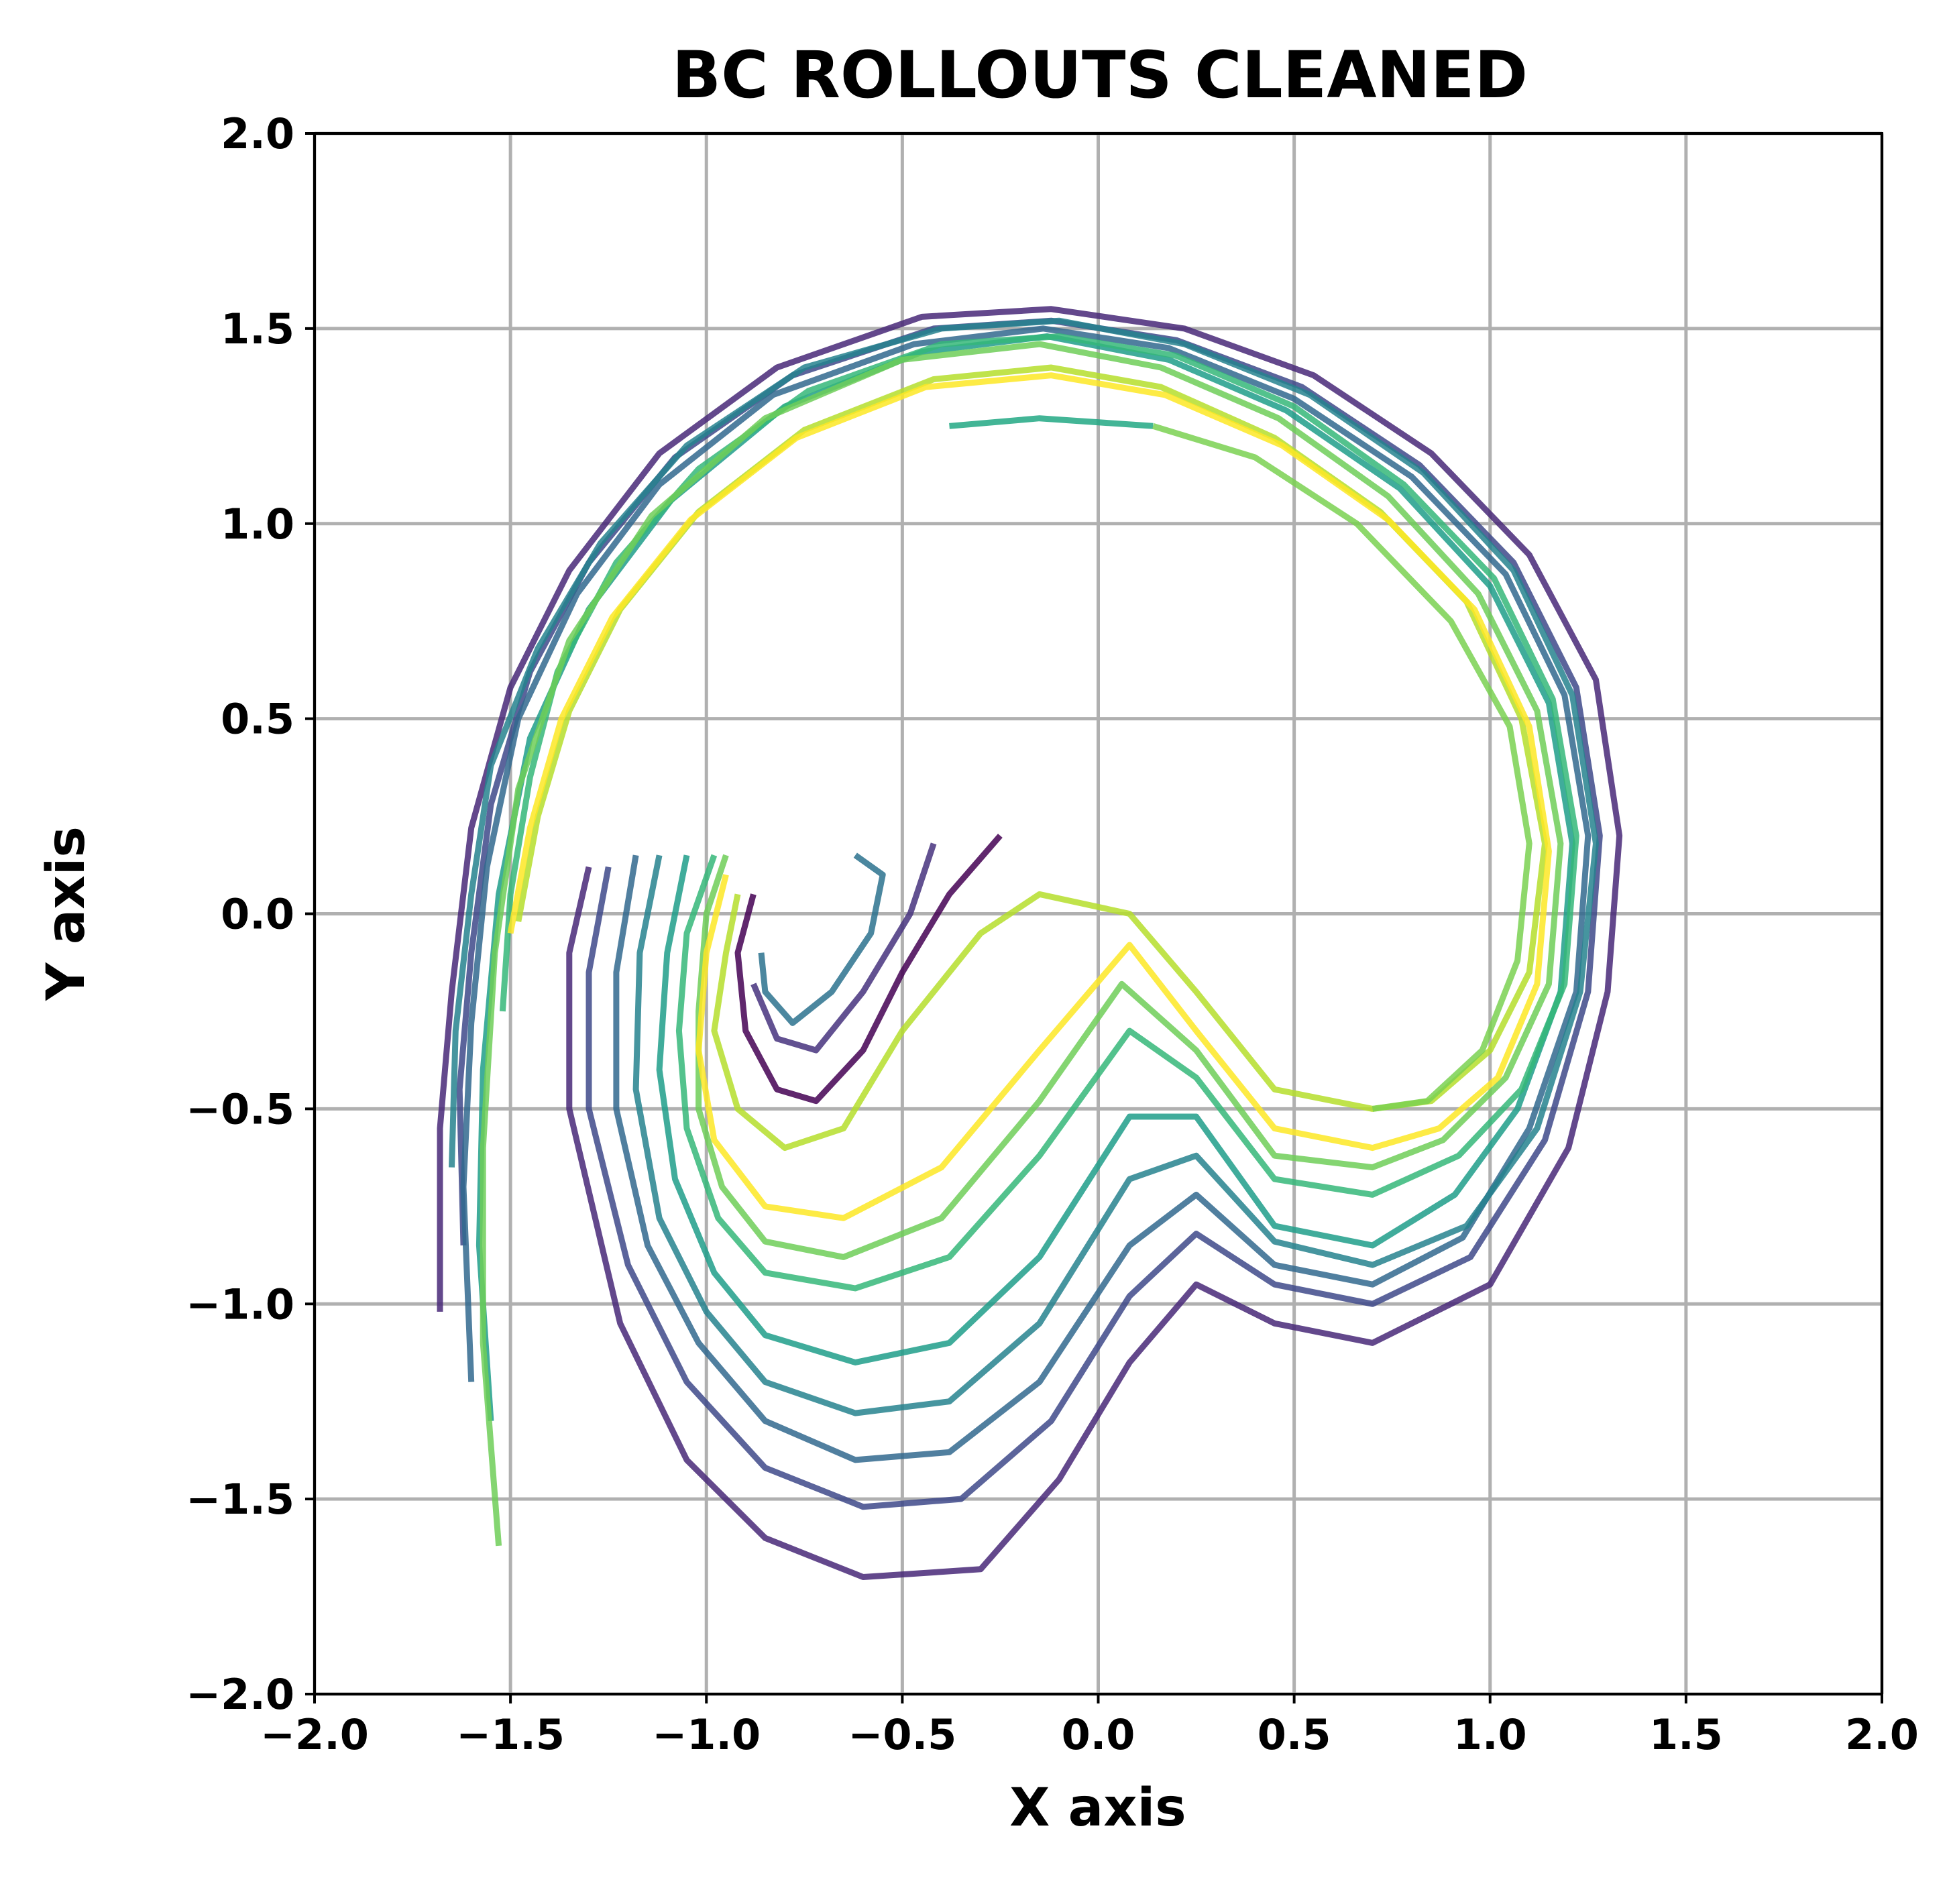 The image size is (1951, 1904). What do you see at coordinates (1882, 1734) in the screenshot?
I see `x-tick-label: 2.0` at bounding box center [1882, 1734].